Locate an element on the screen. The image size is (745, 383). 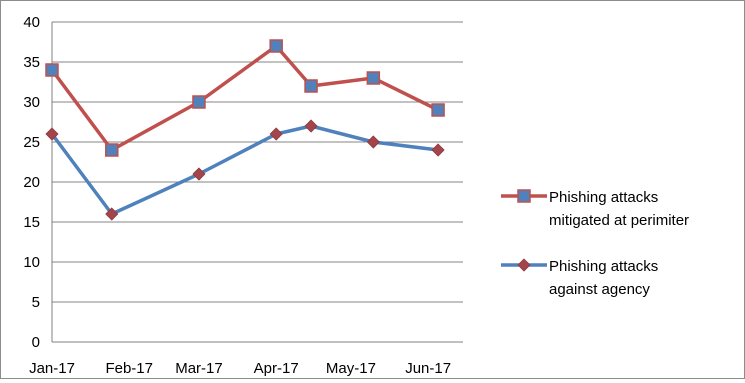
legend-item: Phishing attacks against agency is located at coordinates (579, 278).